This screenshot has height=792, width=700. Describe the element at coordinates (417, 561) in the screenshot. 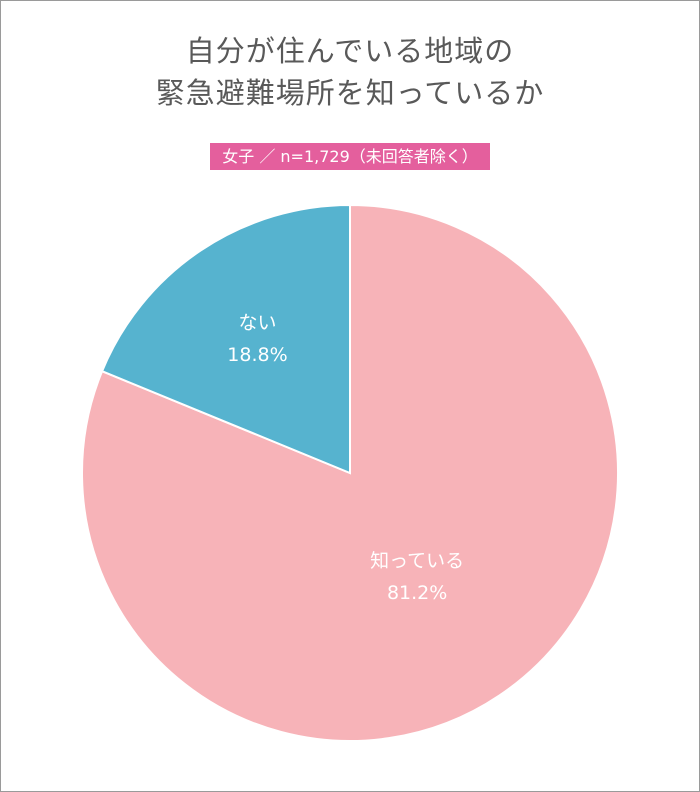

I see `slice-category-label: 知っている` at that location.